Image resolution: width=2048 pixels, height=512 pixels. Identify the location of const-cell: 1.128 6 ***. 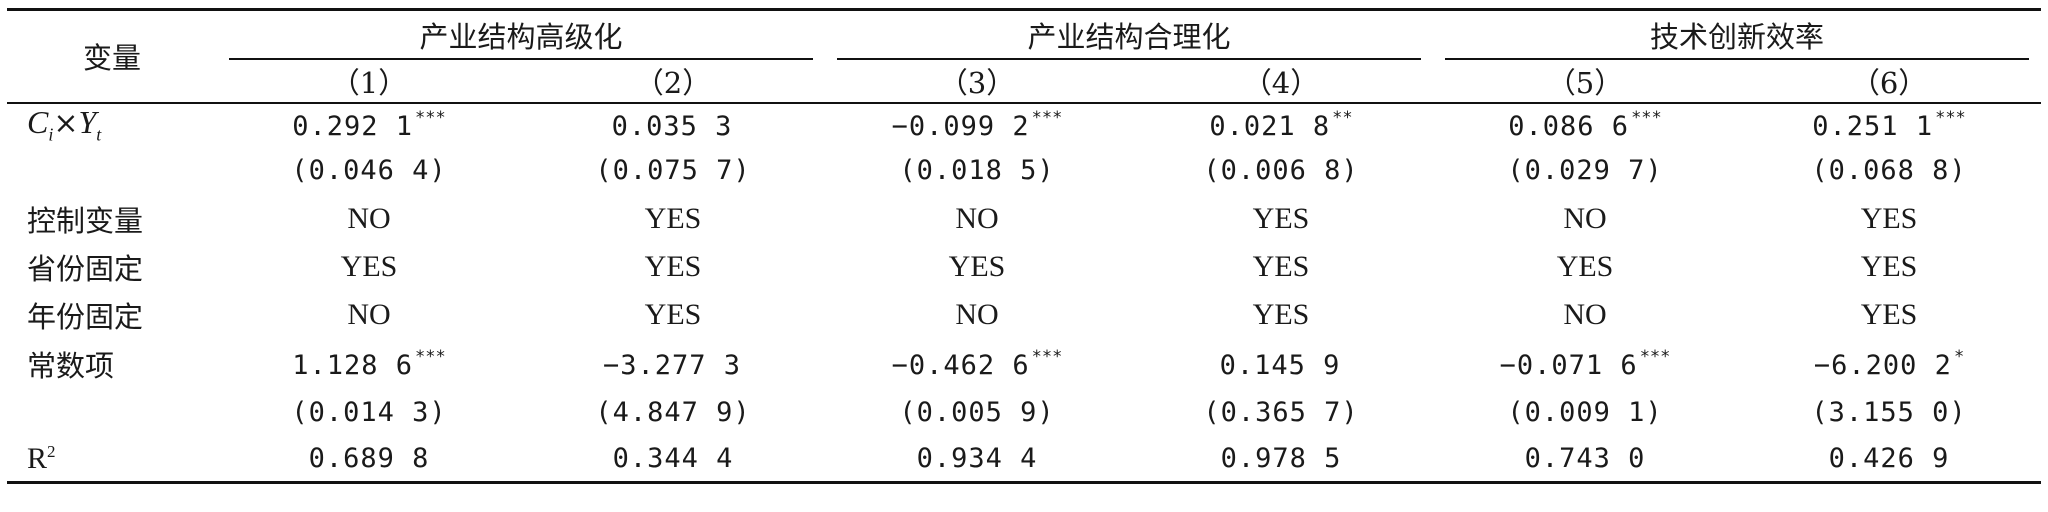
(369, 363).